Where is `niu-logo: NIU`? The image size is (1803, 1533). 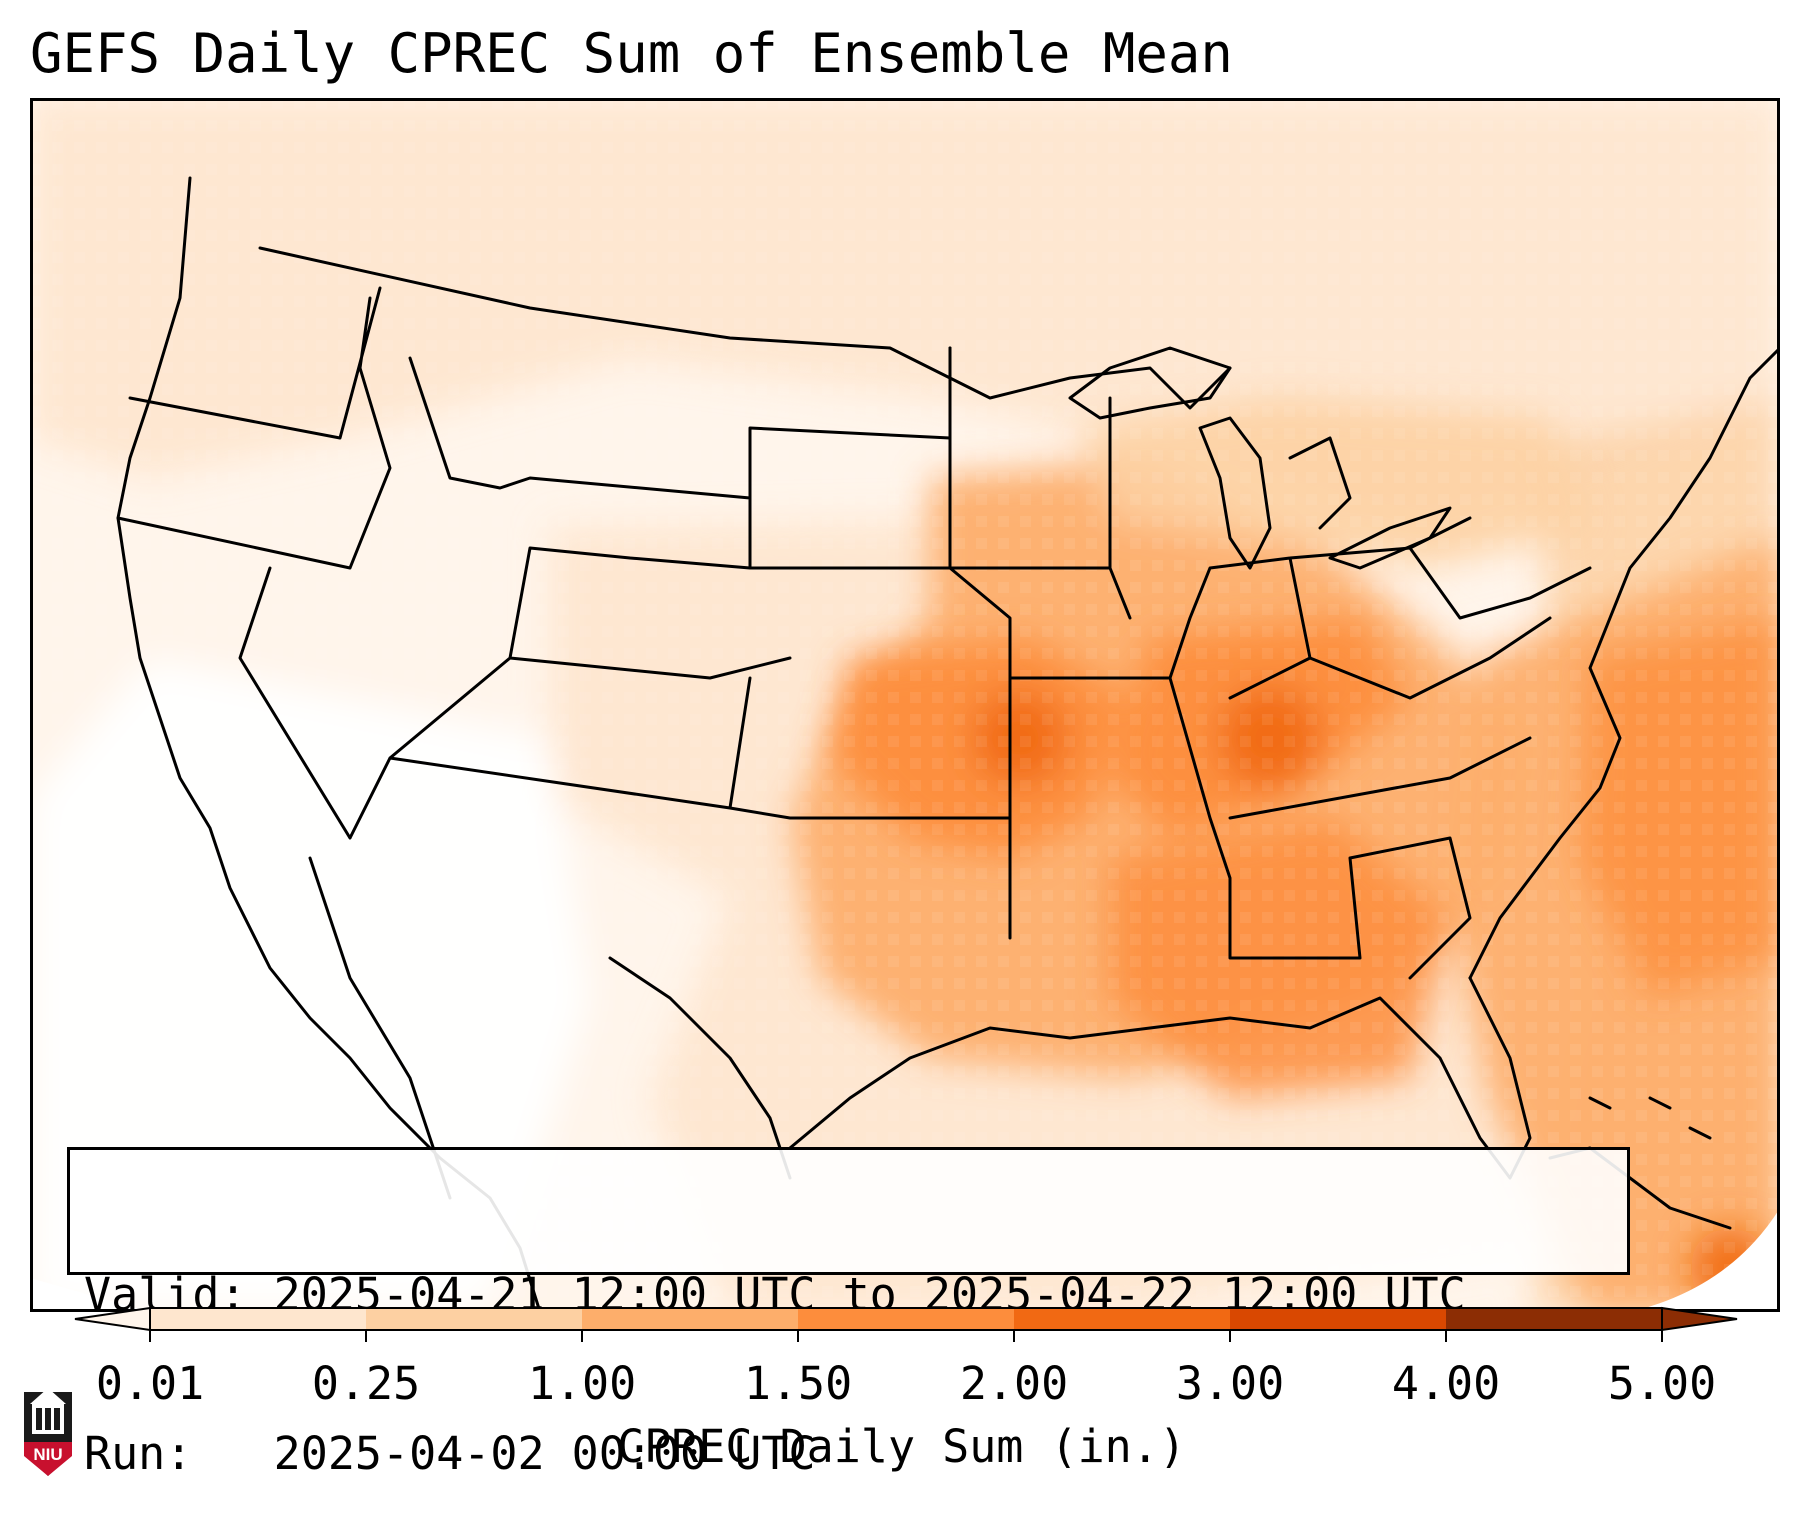
niu-logo: NIU is located at coordinates (48, 1431).